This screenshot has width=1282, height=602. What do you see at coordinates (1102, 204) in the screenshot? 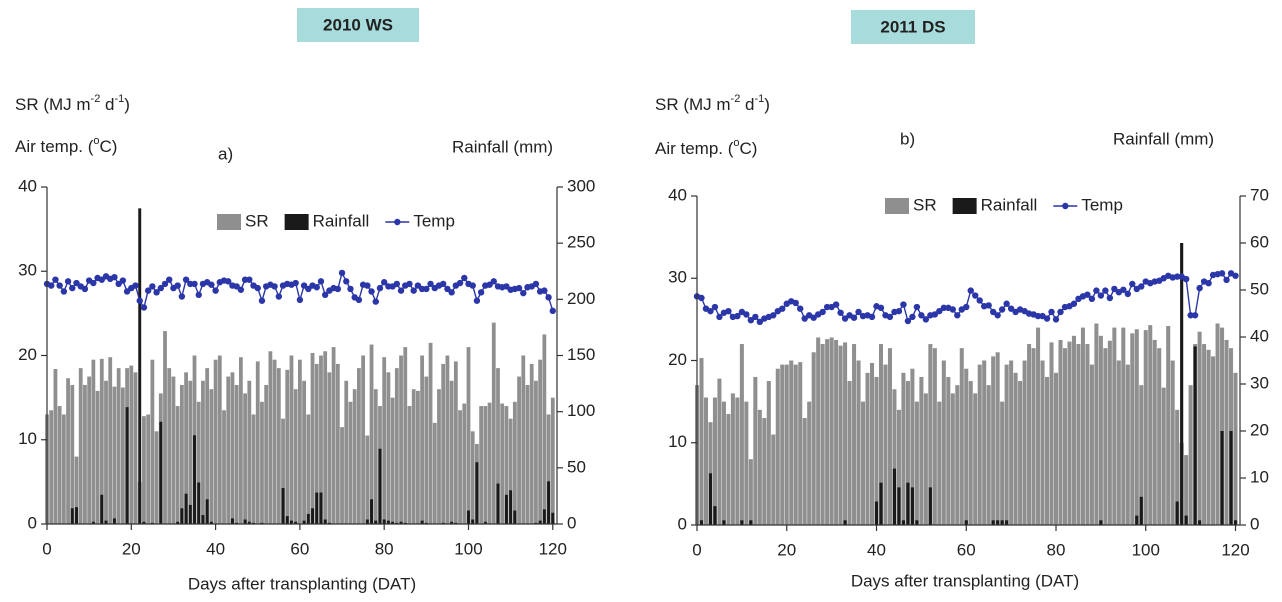
I see `legend-label: Temp` at bounding box center [1102, 204].